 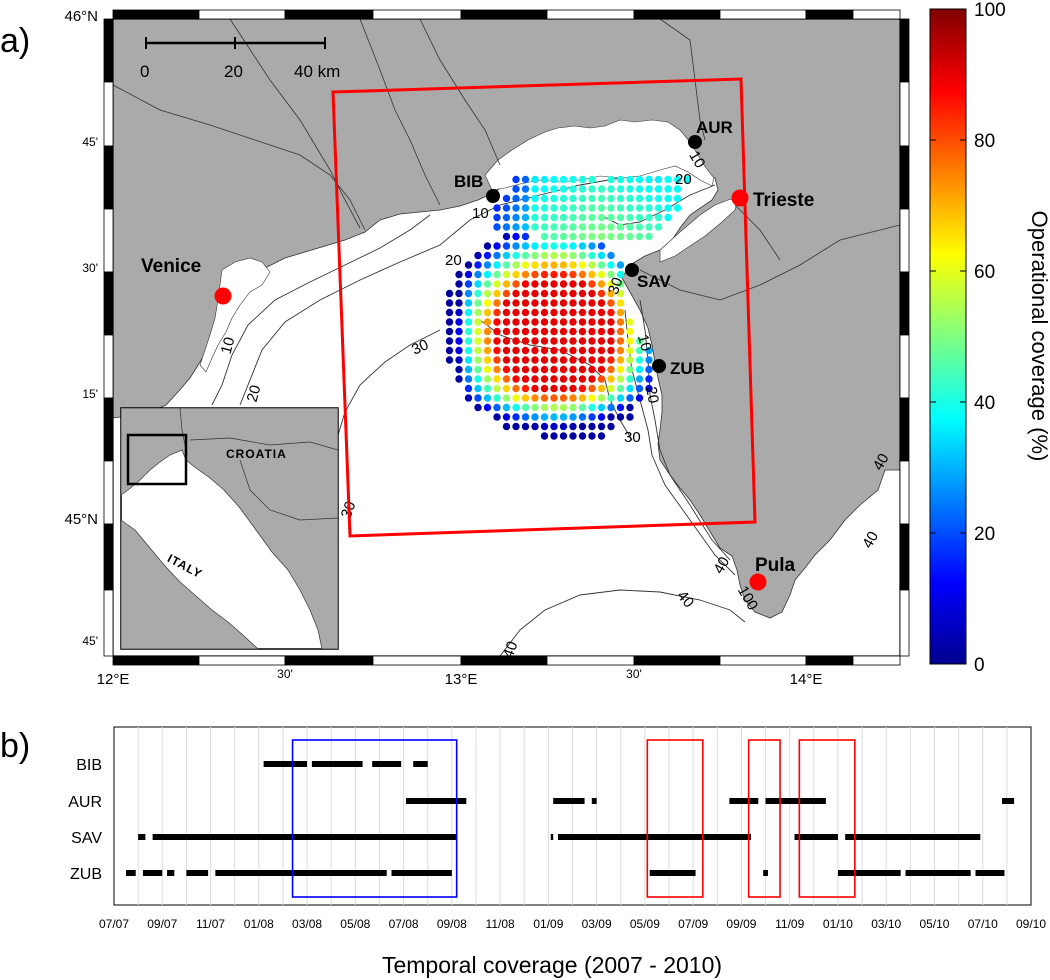 What do you see at coordinates (680, 442) in the screenshot?
I see `contour-20-east` at bounding box center [680, 442].